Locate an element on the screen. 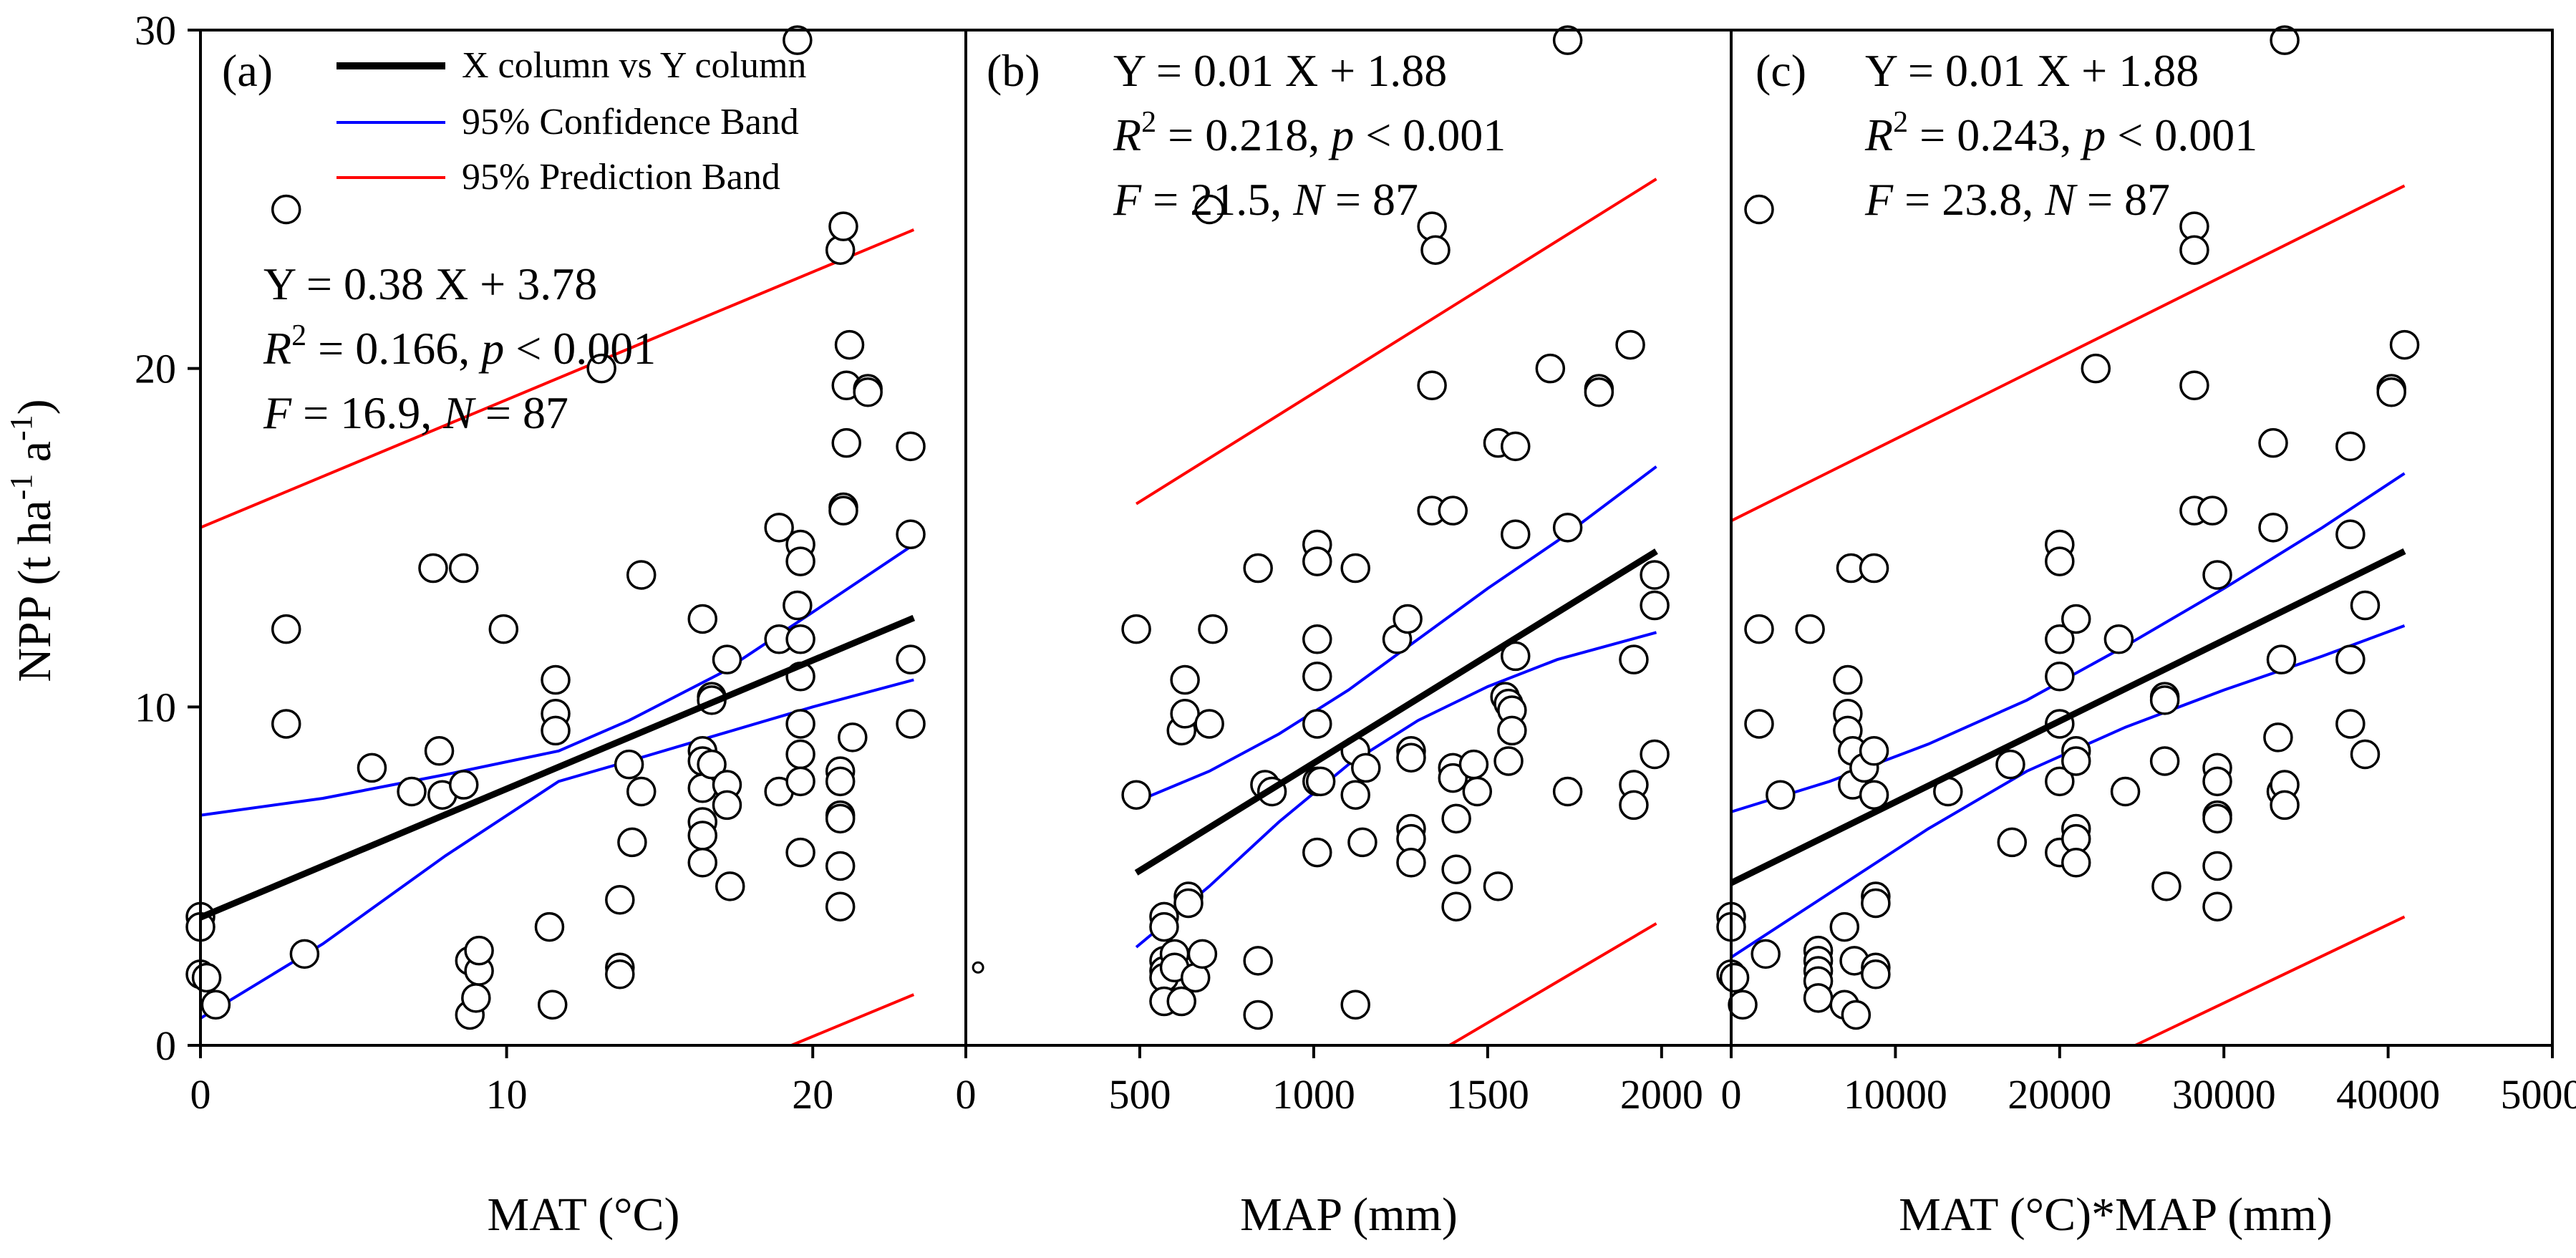  x-tick-label: 2000 is located at coordinates (1662, 1094).